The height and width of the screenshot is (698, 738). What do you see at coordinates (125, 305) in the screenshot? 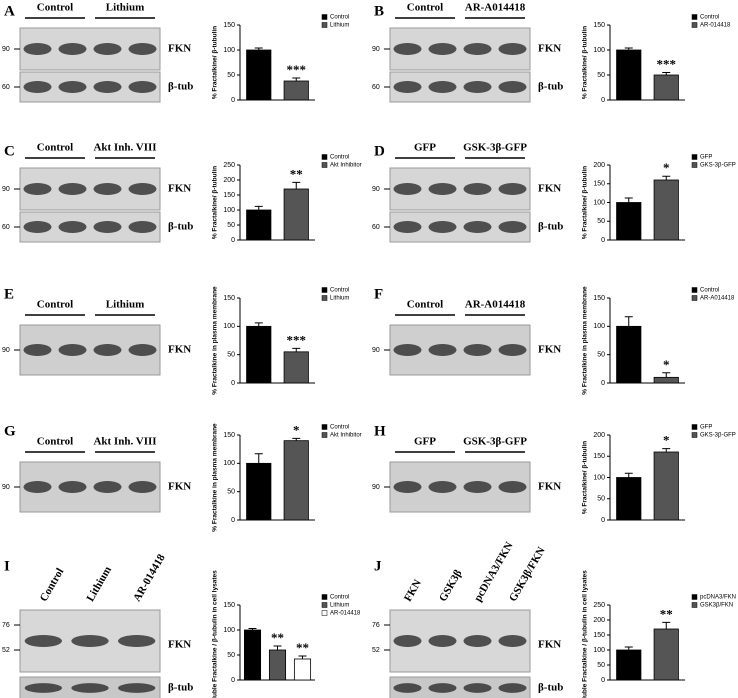
I see `group-label: Lithium` at bounding box center [125, 305].